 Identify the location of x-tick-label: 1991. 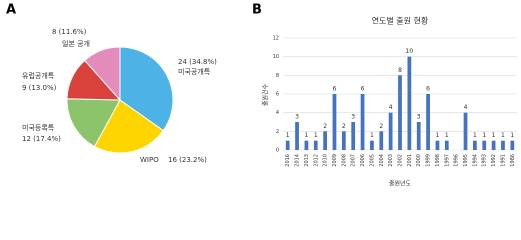
(503, 160).